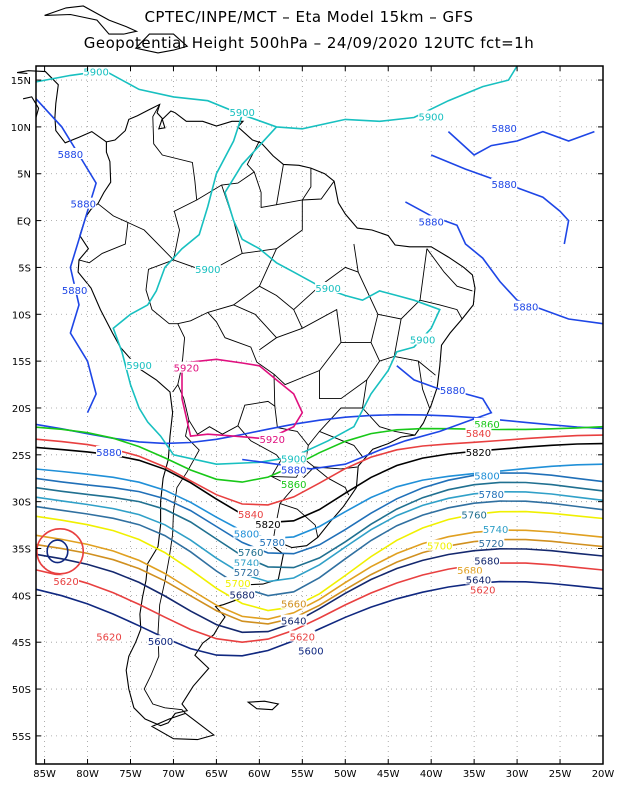  I want to click on lat-label: 55S, so click(21, 737).